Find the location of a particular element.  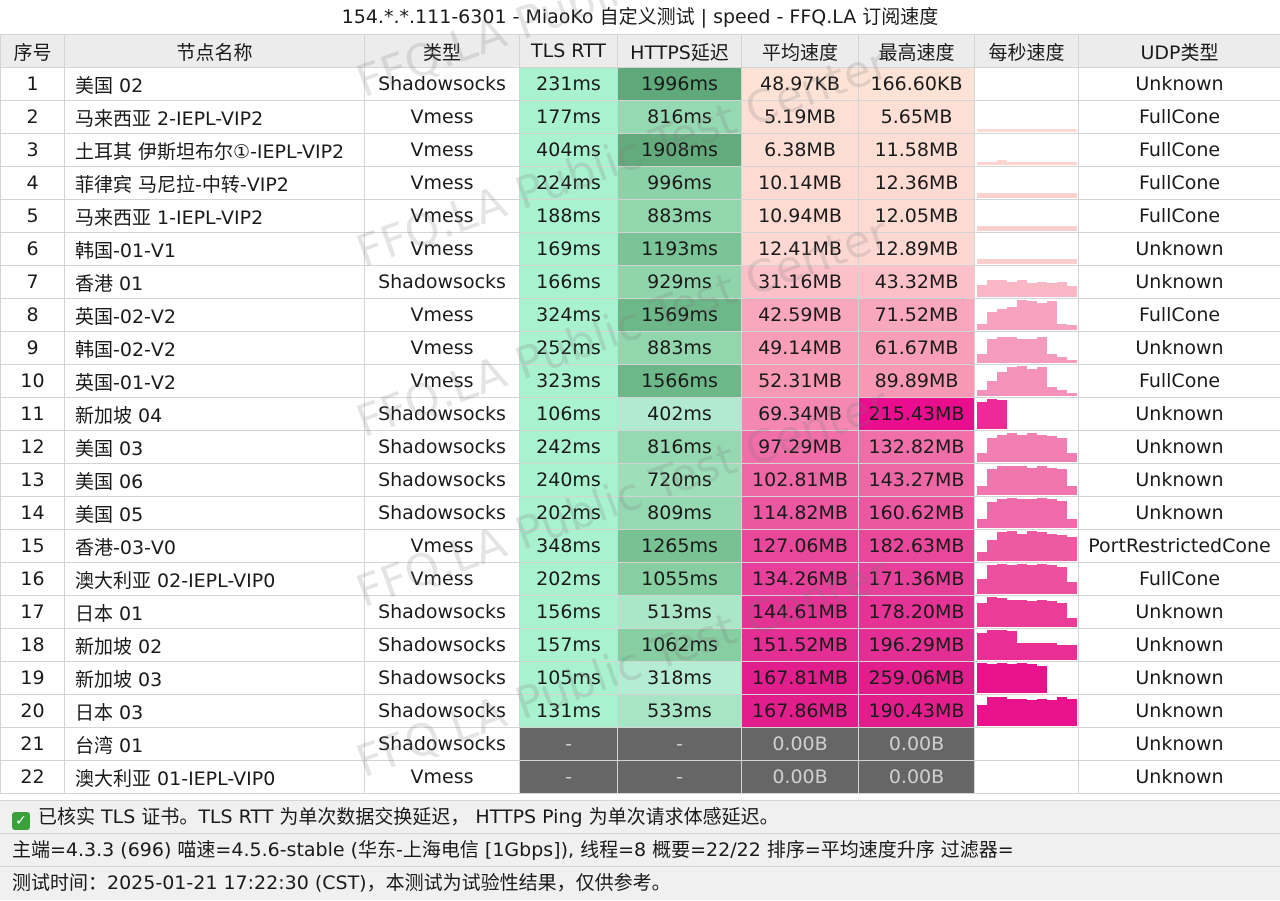

max-speed-cell: 143.27MB is located at coordinates (916, 480).